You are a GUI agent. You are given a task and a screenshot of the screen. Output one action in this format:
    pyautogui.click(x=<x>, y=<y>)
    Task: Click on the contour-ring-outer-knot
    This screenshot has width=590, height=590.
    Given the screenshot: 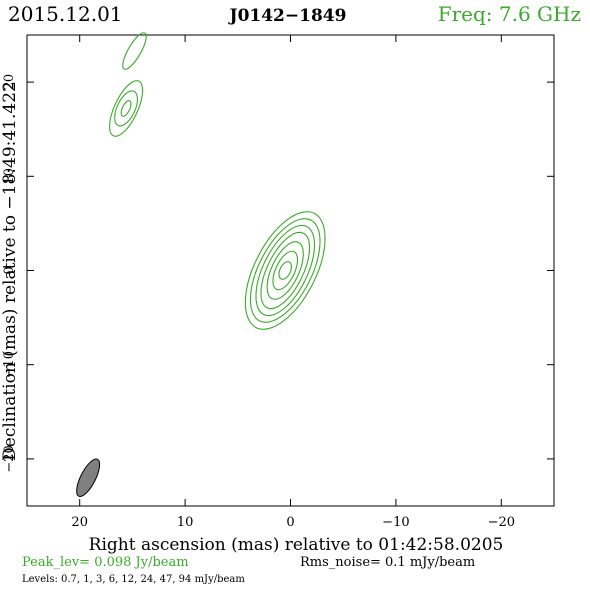 What is the action you would take?
    pyautogui.click(x=134, y=51)
    